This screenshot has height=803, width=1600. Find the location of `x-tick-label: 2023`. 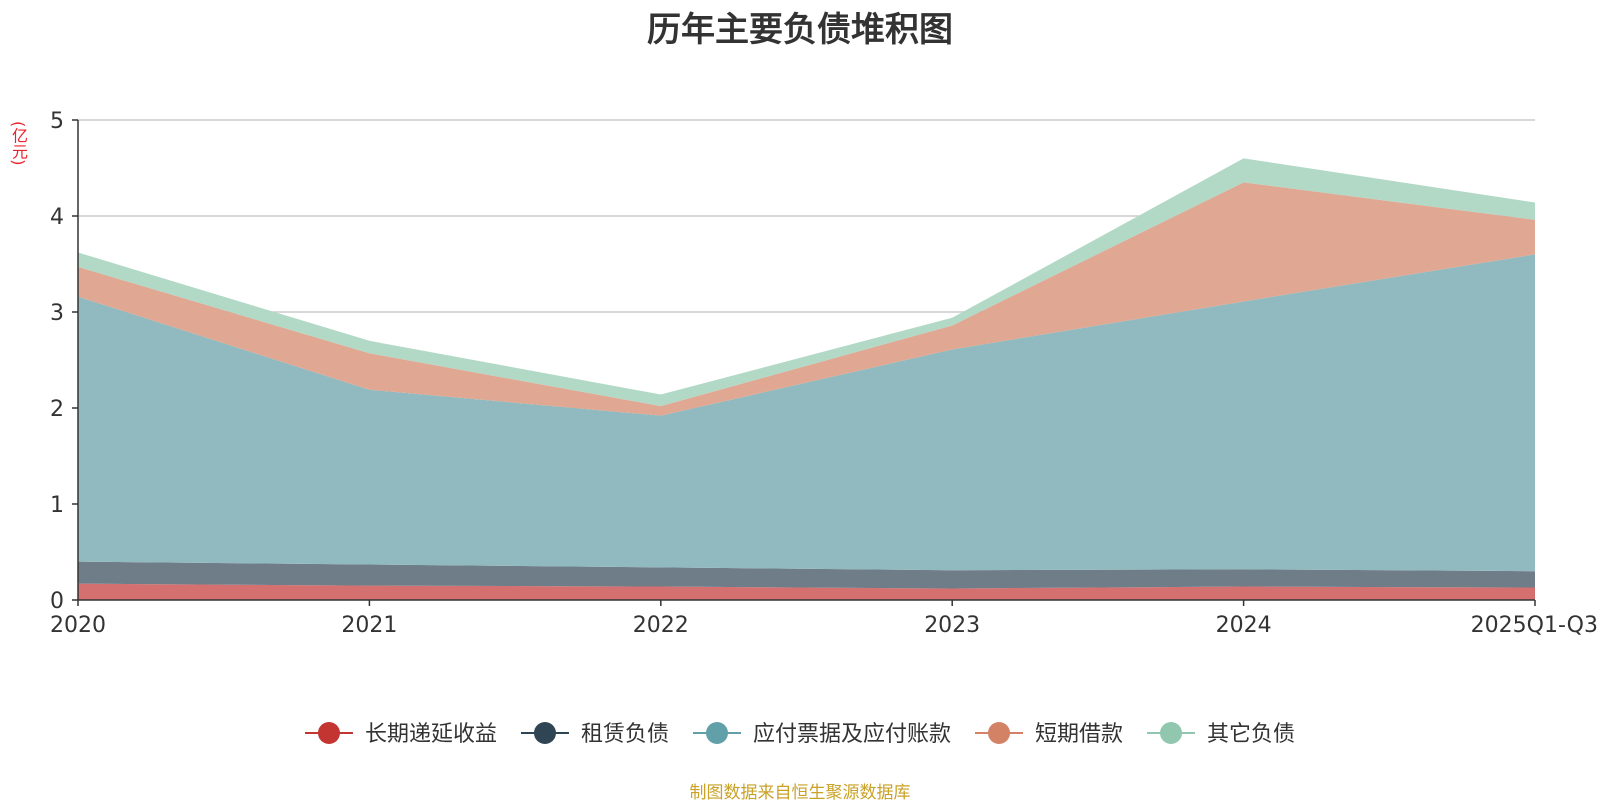

x-tick-label: 2023 is located at coordinates (952, 625).